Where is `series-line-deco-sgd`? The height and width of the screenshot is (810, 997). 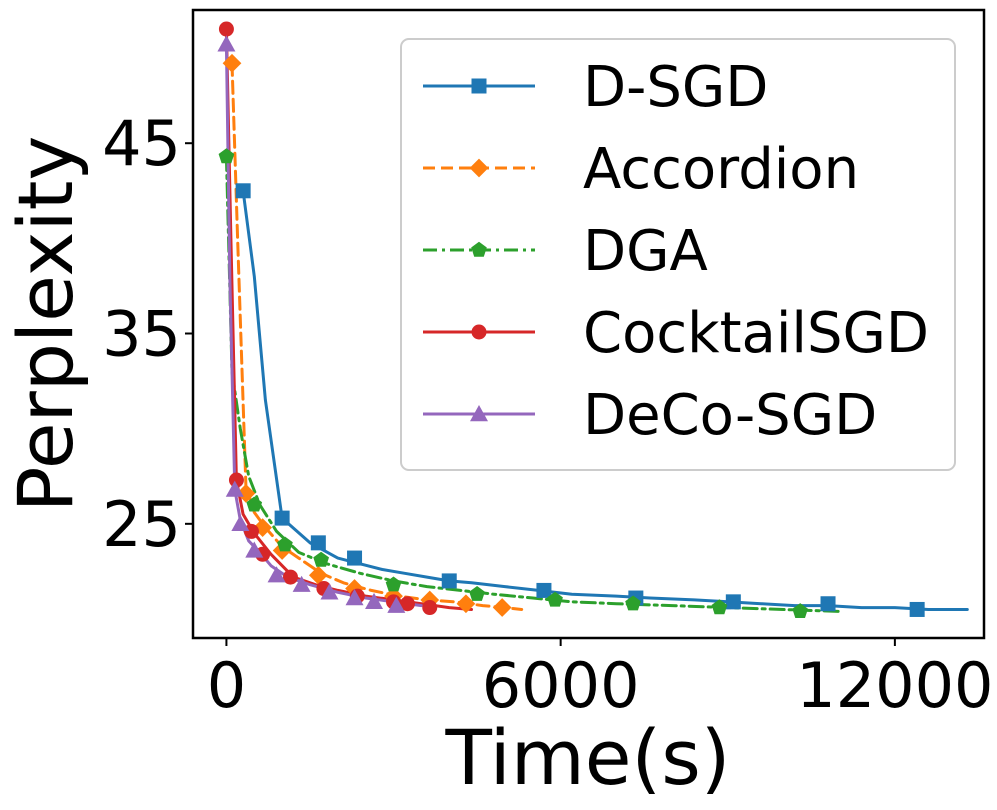
series-line-deco-sgd is located at coordinates (323, 325).